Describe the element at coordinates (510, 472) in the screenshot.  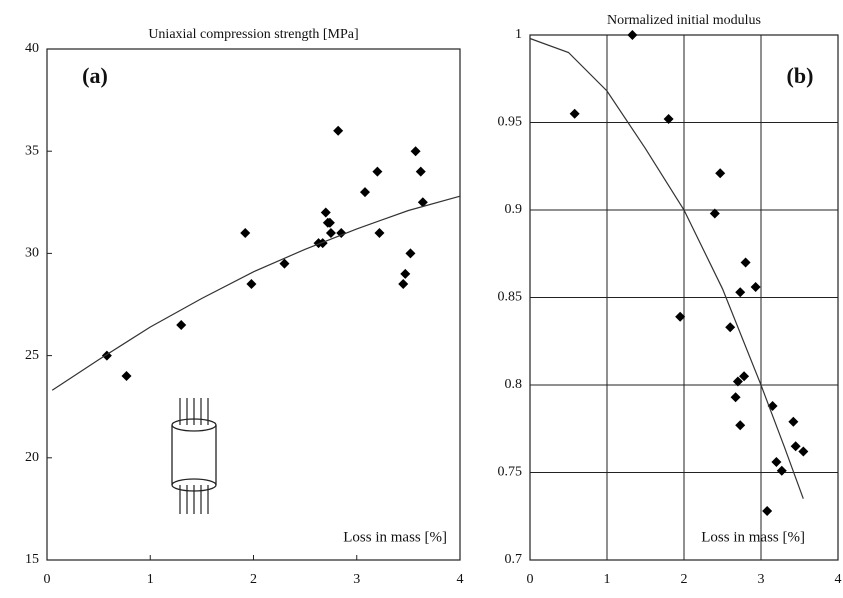
I see `y-tick-label: 0.75` at that location.